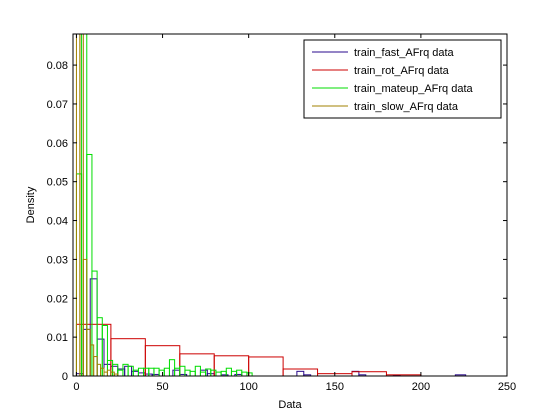 The image size is (560, 420). I want to click on x-tick-label-2: 100, so click(248, 387).